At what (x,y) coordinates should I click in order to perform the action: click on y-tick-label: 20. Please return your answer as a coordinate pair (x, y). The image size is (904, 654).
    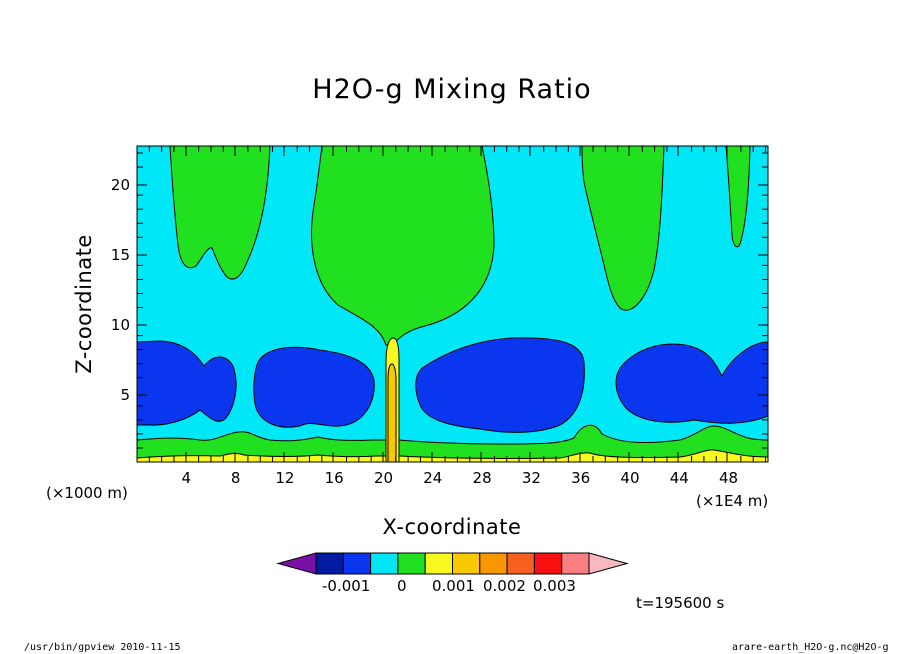
    Looking at the image, I should click on (120, 185).